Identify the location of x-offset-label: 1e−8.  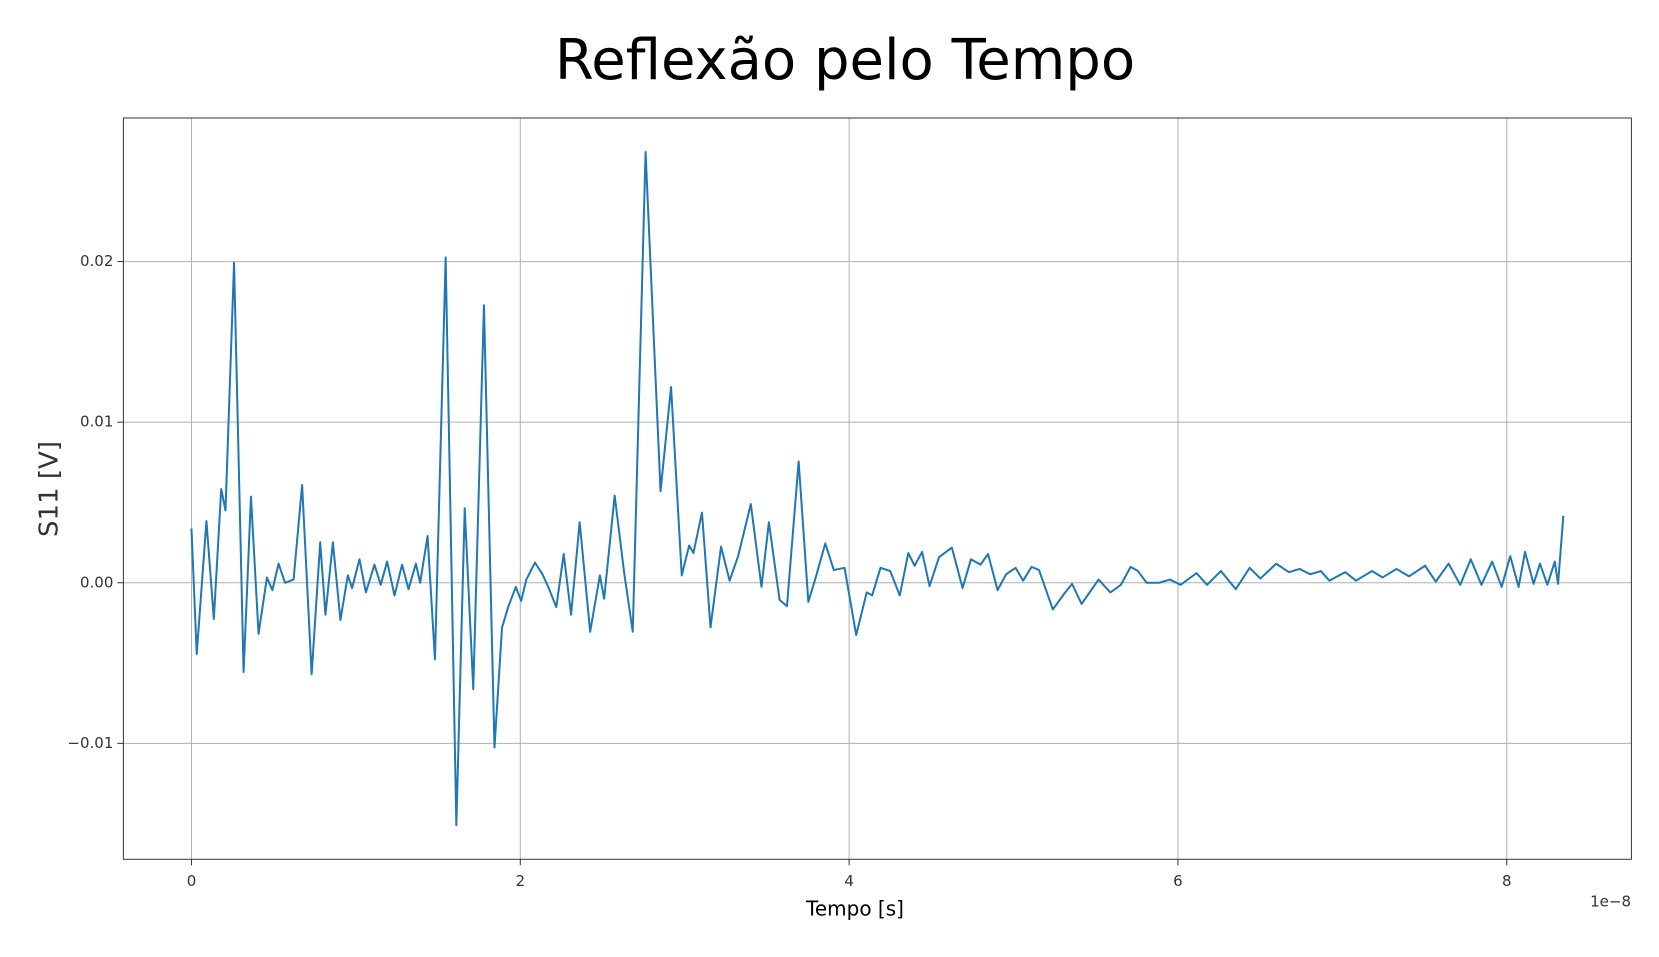
(1610, 902).